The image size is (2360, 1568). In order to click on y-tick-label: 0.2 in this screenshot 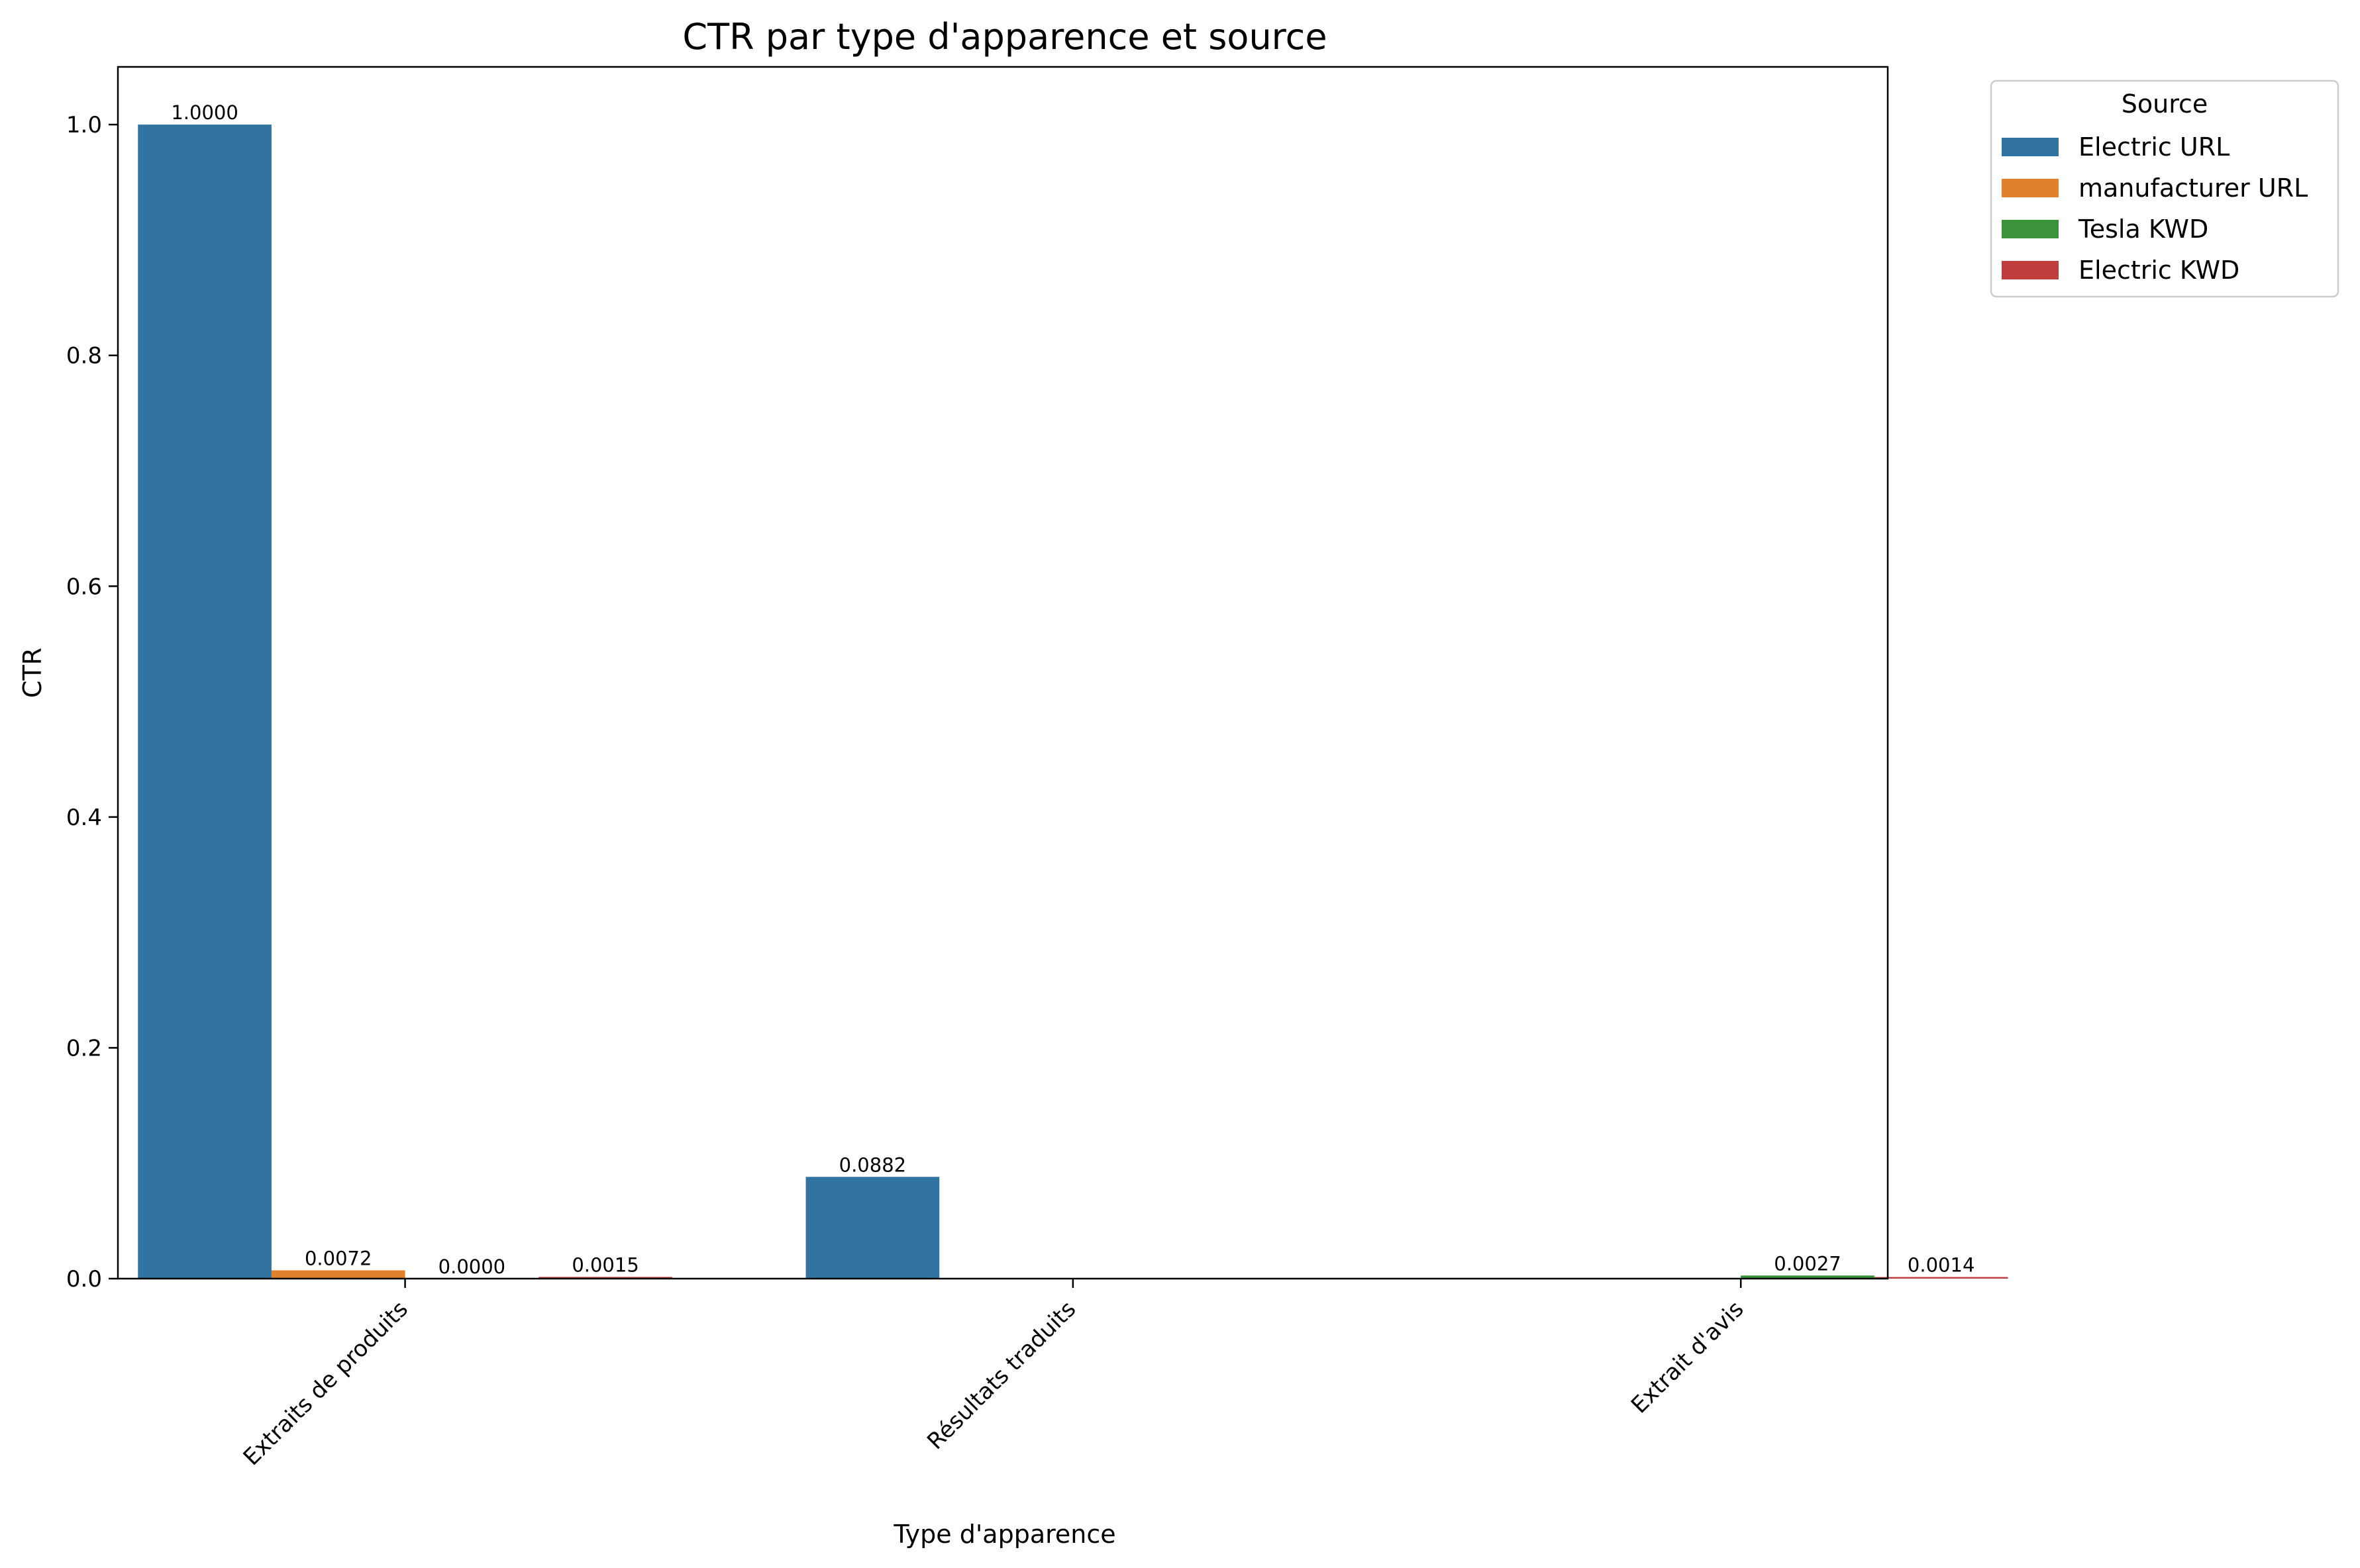, I will do `click(84, 1048)`.